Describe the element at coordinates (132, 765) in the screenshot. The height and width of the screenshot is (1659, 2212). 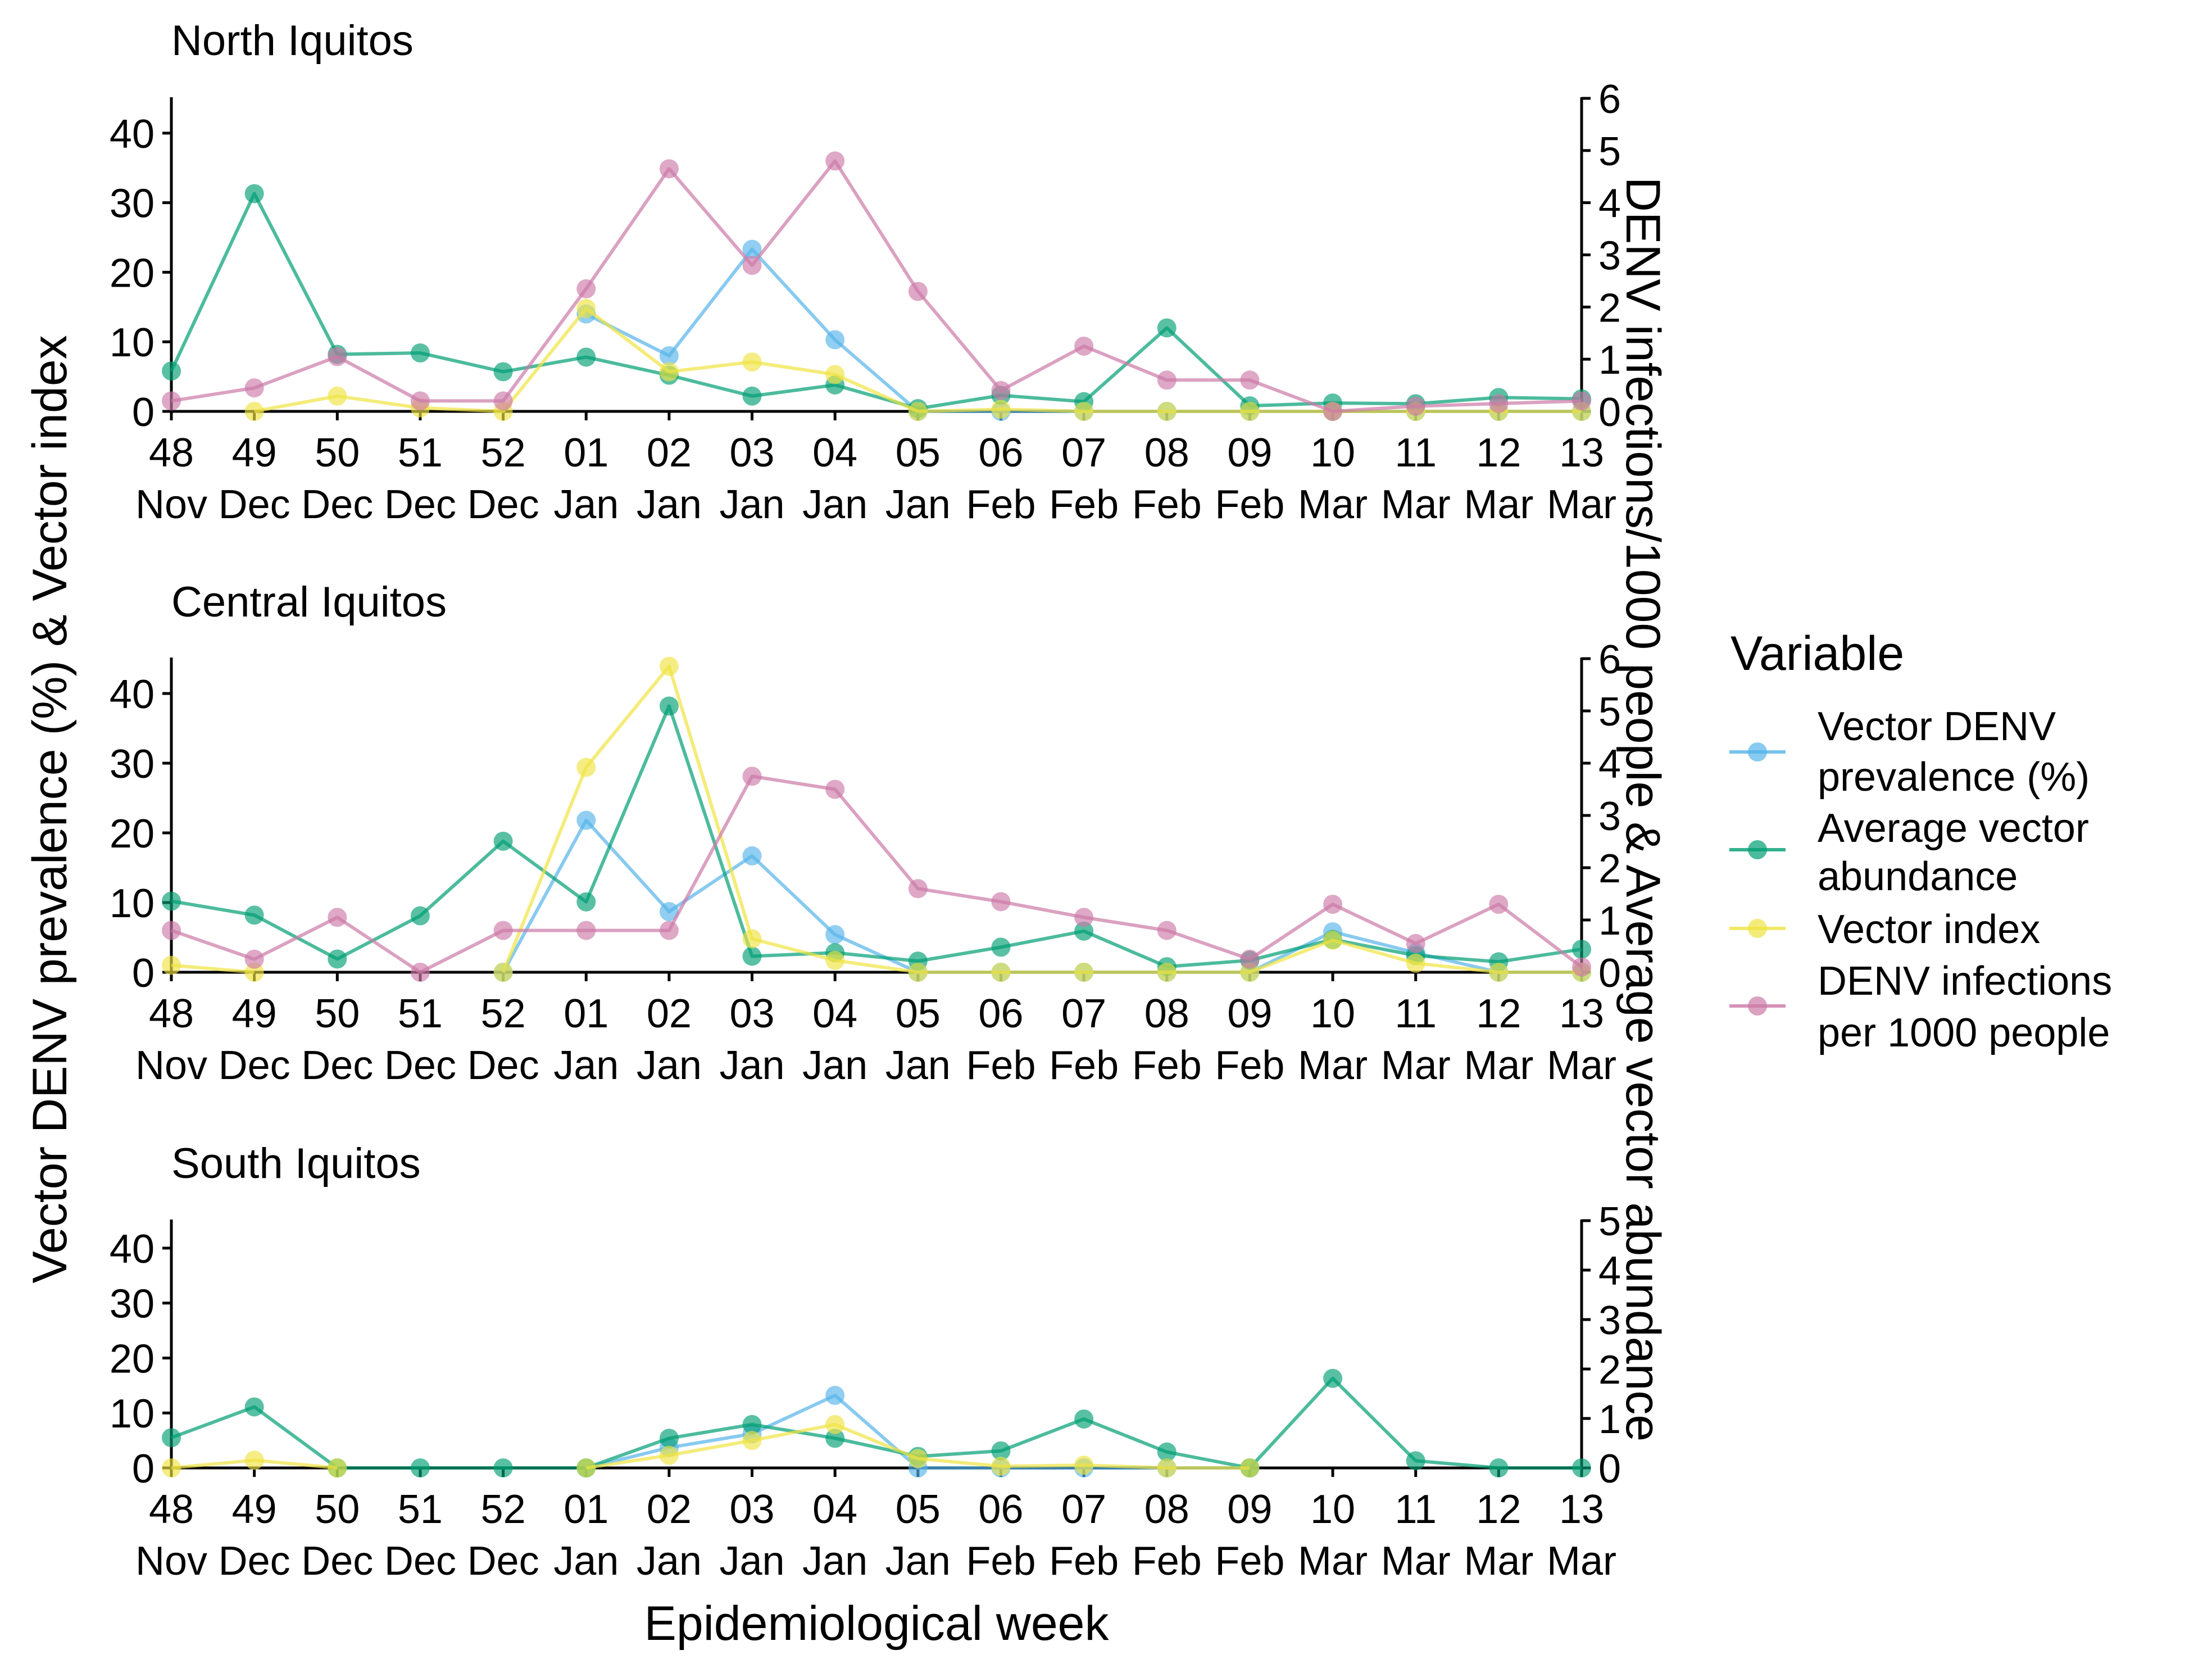
I see `left-tick-label: 30` at that location.